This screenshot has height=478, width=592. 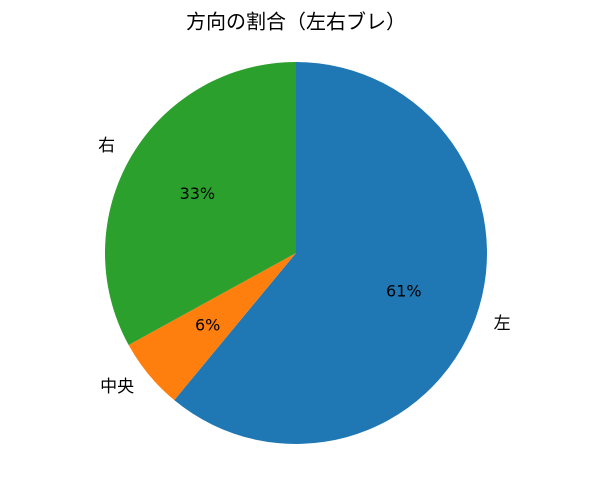 What do you see at coordinates (502, 324) in the screenshot?
I see `slice-label: 左` at bounding box center [502, 324].